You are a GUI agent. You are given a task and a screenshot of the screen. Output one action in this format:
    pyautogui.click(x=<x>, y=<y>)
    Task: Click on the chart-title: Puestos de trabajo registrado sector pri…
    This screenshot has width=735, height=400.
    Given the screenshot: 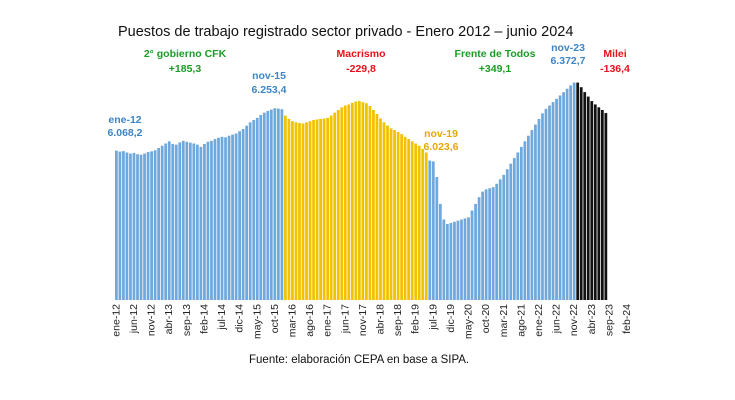 What is the action you would take?
    pyautogui.click(x=345, y=32)
    